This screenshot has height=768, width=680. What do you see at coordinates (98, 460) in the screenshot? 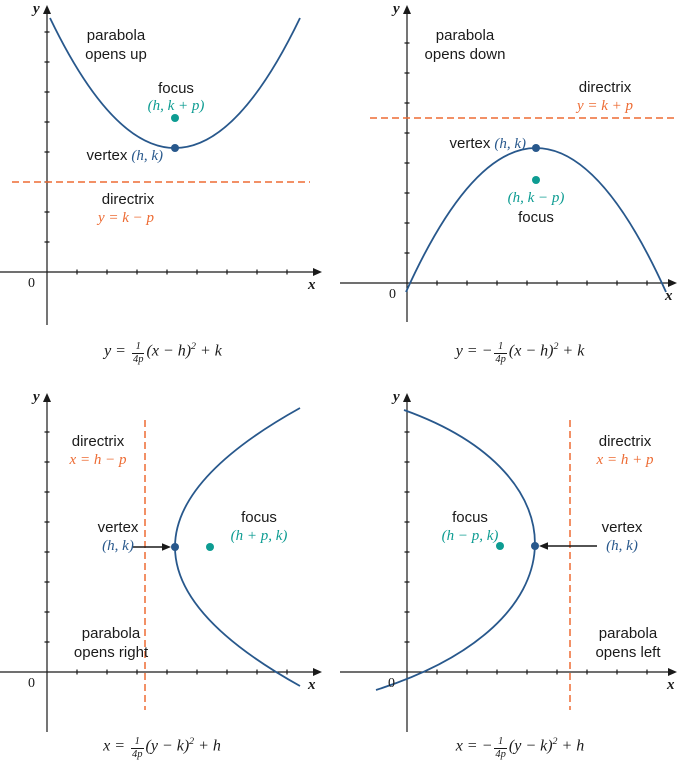
I see `directrix-equation: x = h − p` at bounding box center [98, 460].